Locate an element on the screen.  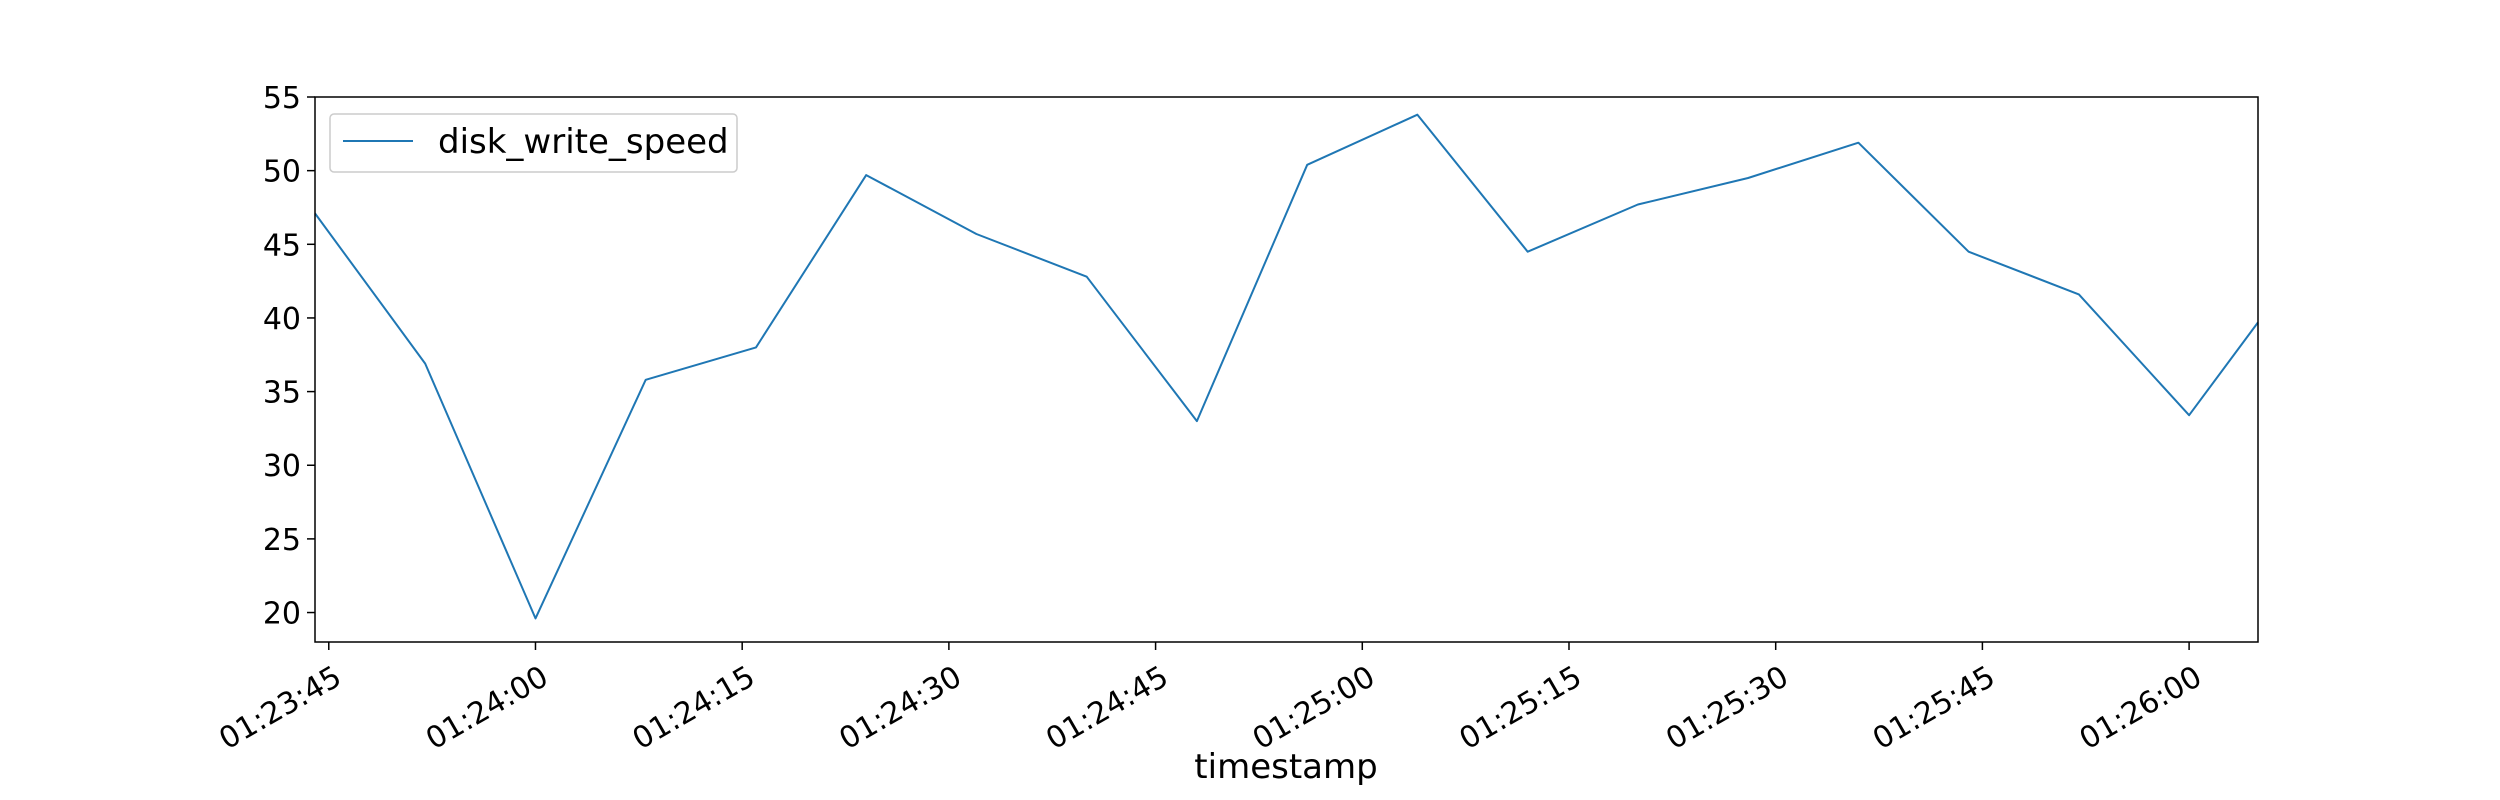
x-tick-label: 01:25:30 is located at coordinates (1727, 708).